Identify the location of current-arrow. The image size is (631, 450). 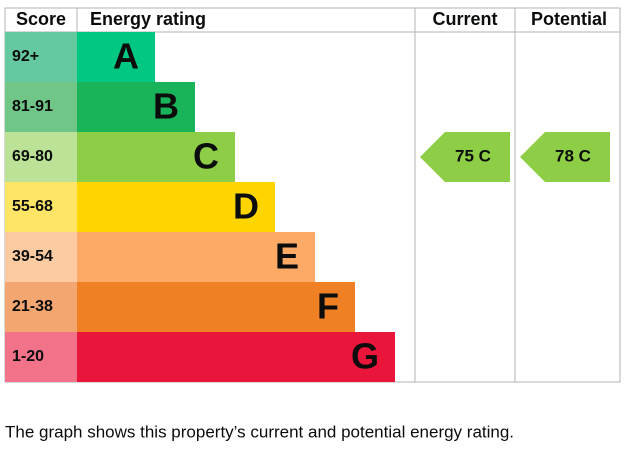
(465, 157).